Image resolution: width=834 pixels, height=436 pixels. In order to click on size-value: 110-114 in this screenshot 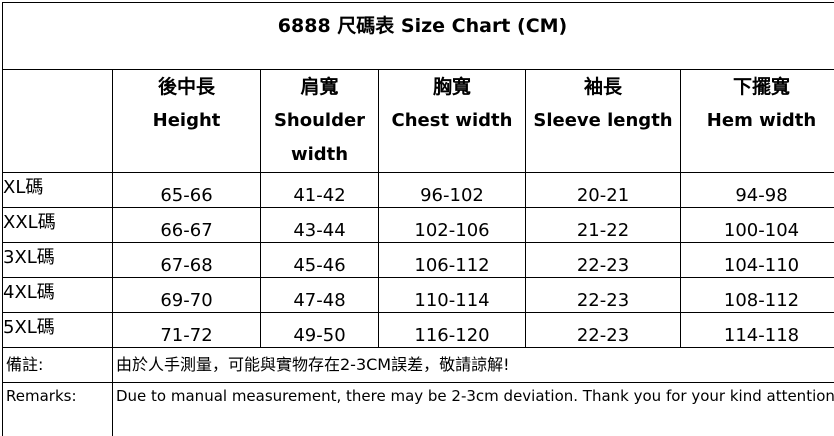, I will do `click(452, 295)`.